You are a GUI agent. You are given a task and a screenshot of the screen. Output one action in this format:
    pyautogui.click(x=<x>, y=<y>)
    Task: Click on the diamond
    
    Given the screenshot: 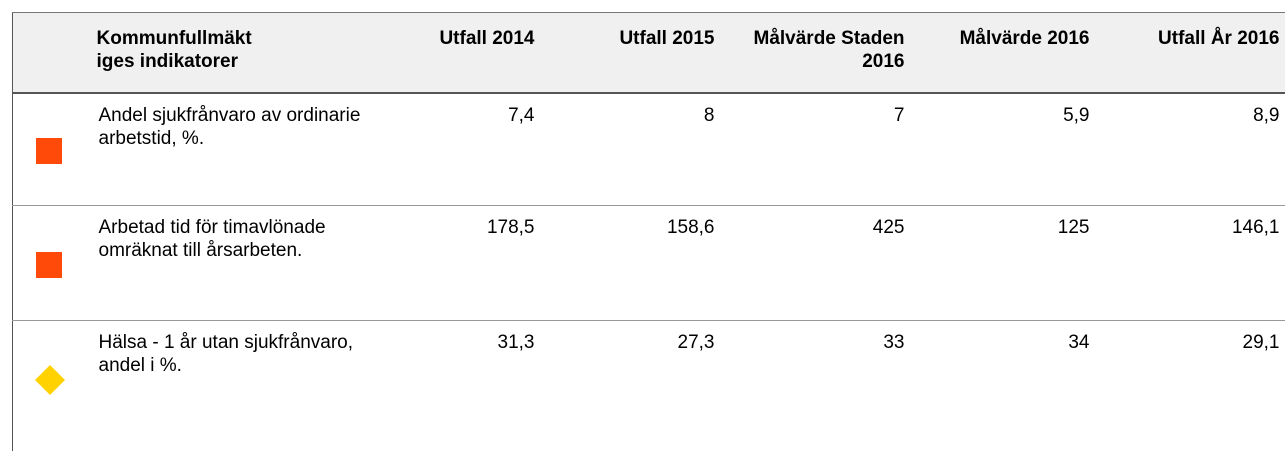 What is the action you would take?
    pyautogui.click(x=50, y=380)
    